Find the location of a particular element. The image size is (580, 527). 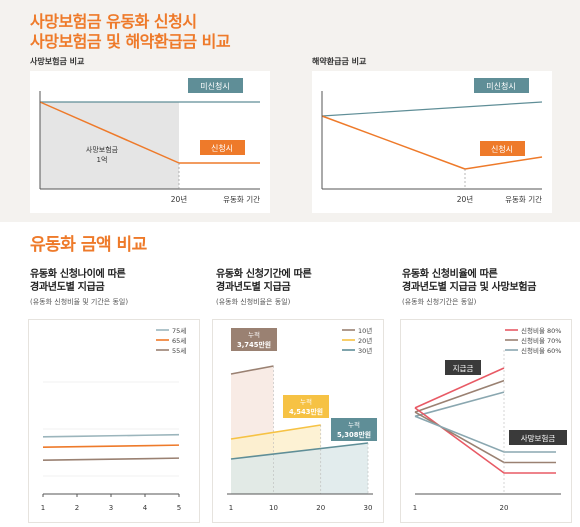

chart5-x-tick-label: 20 is located at coordinates (504, 508).